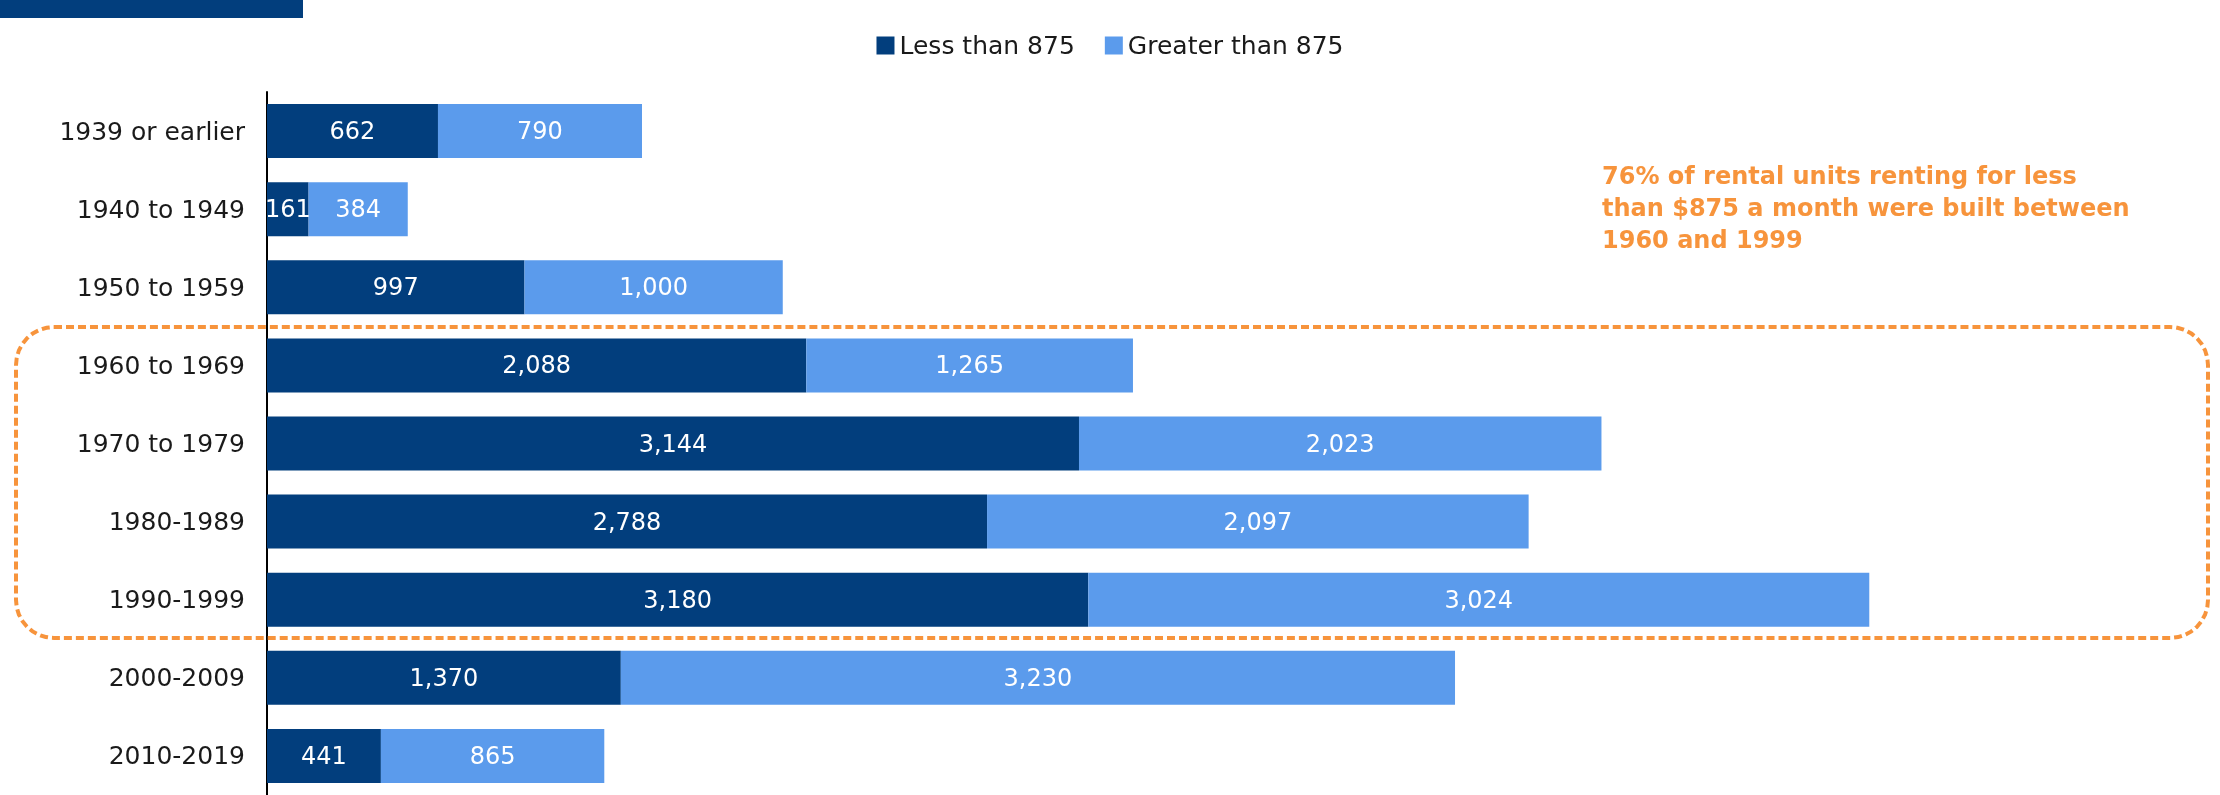 The image size is (2220, 795). What do you see at coordinates (1870, 208) in the screenshot?
I see `annotation: 76% of rental units renting for less than $875 a month were built between 1960 and 1999` at bounding box center [1870, 208].